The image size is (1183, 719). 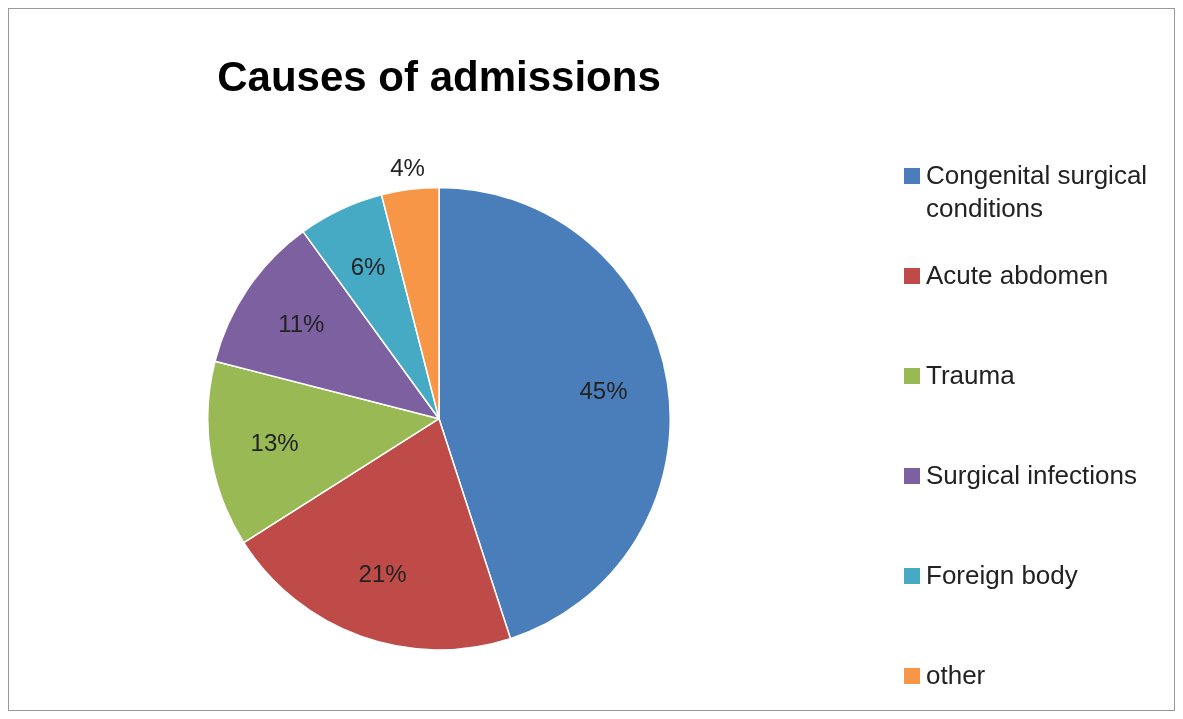 What do you see at coordinates (274, 443) in the screenshot?
I see `data-label: 13%` at bounding box center [274, 443].